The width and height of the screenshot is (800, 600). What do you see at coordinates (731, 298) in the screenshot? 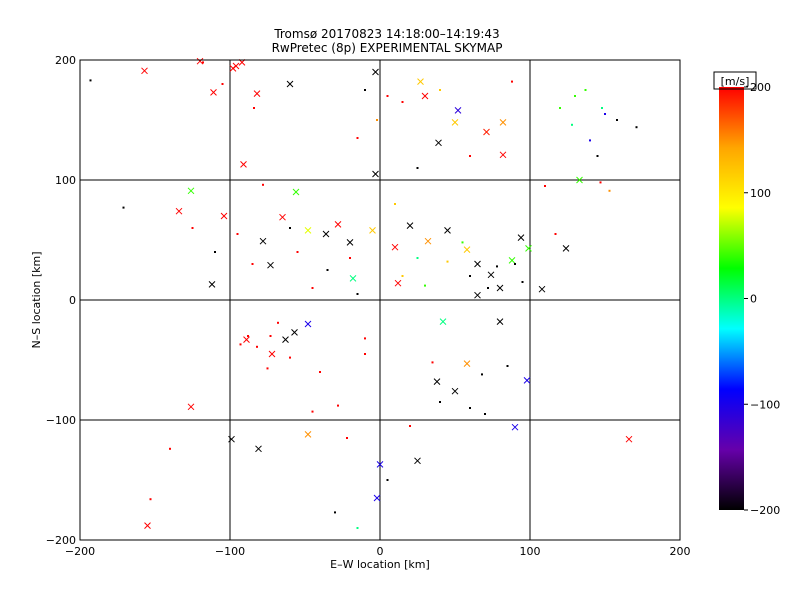
I see `colorbar` at bounding box center [731, 298].